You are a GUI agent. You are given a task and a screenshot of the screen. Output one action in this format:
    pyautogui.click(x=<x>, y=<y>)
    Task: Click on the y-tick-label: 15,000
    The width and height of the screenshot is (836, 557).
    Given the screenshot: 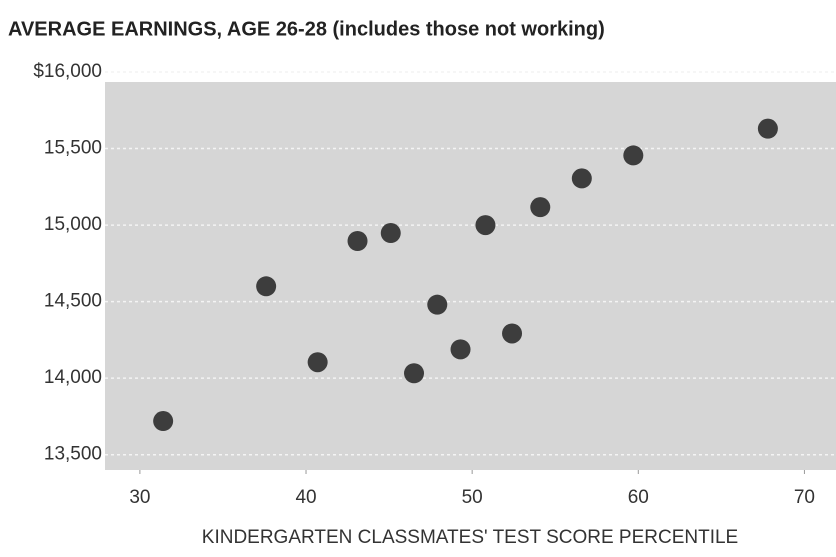 What is the action you would take?
    pyautogui.click(x=73, y=224)
    